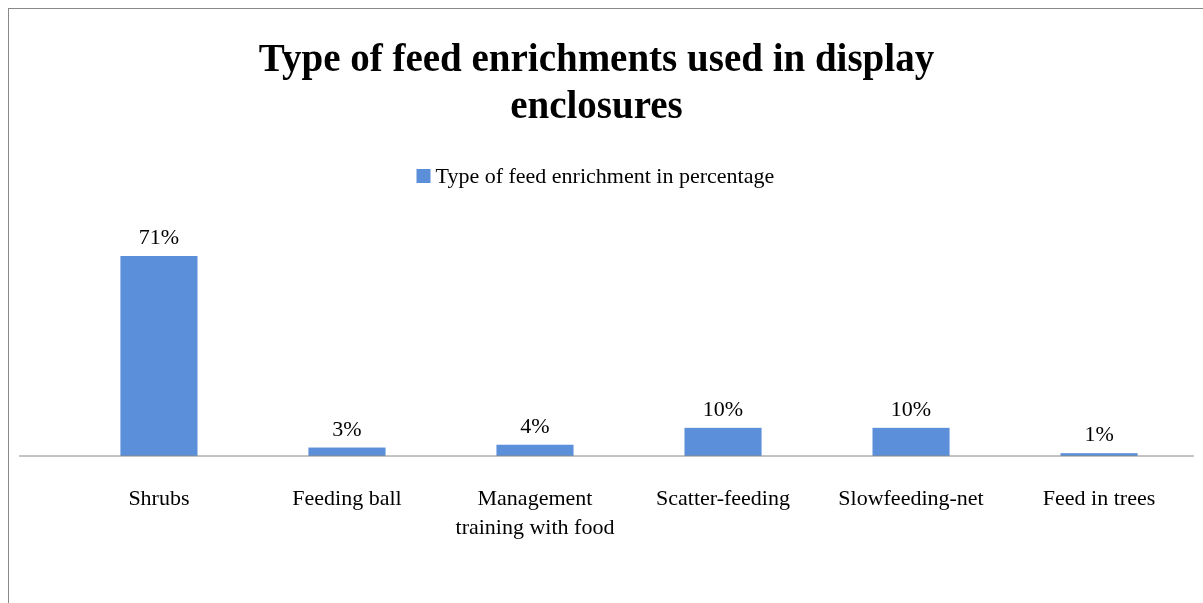 The height and width of the screenshot is (603, 1203). What do you see at coordinates (159, 236) in the screenshot?
I see `data-label: 71%` at bounding box center [159, 236].